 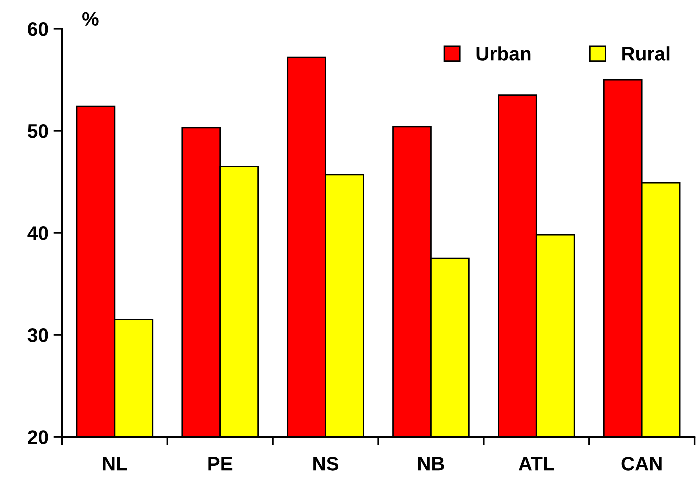 I want to click on y-tick-label: 40, so click(x=38, y=233).